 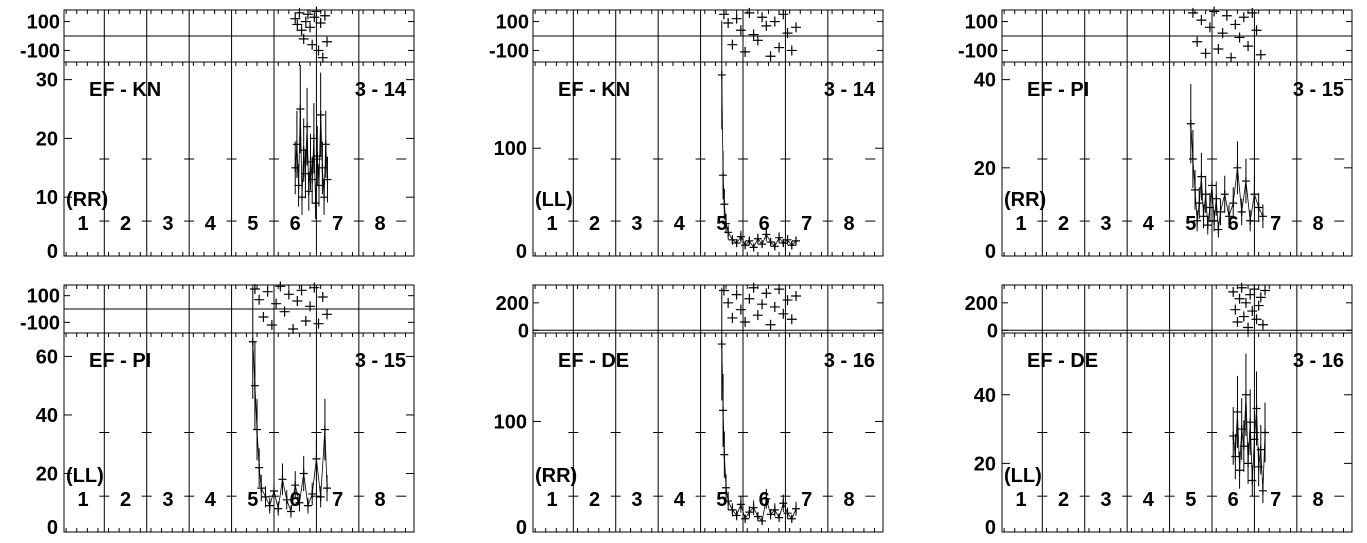 I want to click on segment-label: 3 - 16, so click(x=849, y=361).